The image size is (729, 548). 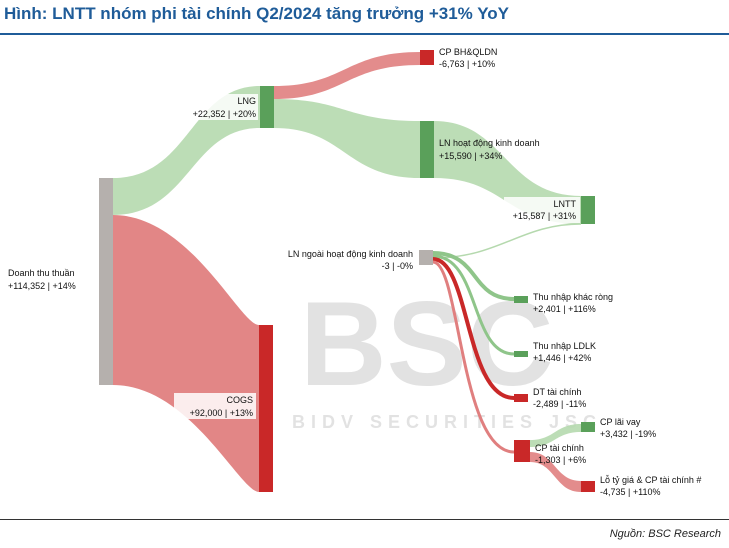 I want to click on label-lng-value: +22,352 | +20%, so click(x=224, y=114).